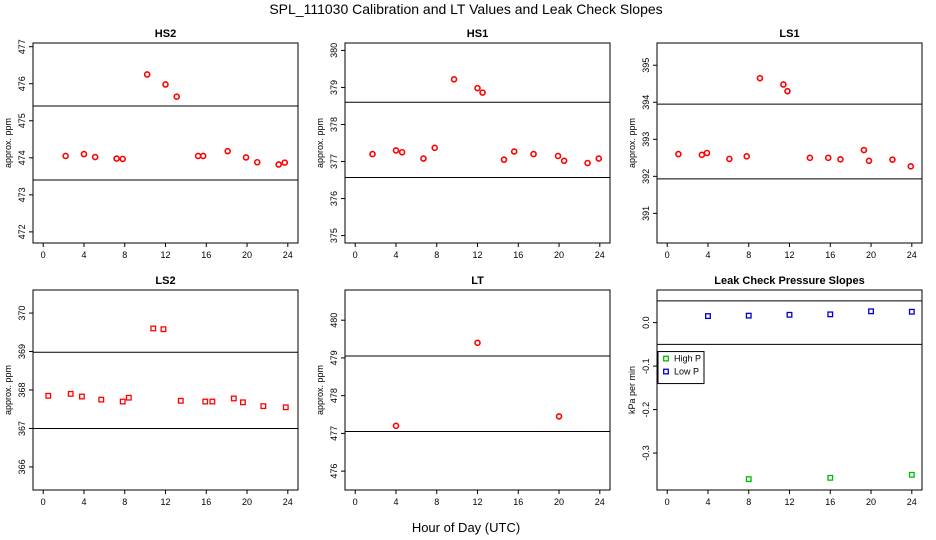 The width and height of the screenshot is (936, 540). What do you see at coordinates (646, 410) in the screenshot?
I see `y-tick-label: -0.2` at bounding box center [646, 410].